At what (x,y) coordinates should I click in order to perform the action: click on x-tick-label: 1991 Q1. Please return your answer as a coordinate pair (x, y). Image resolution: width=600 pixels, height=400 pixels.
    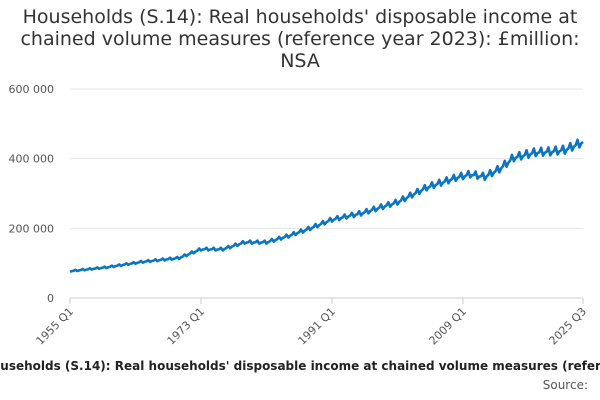
    Looking at the image, I should click on (317, 326).